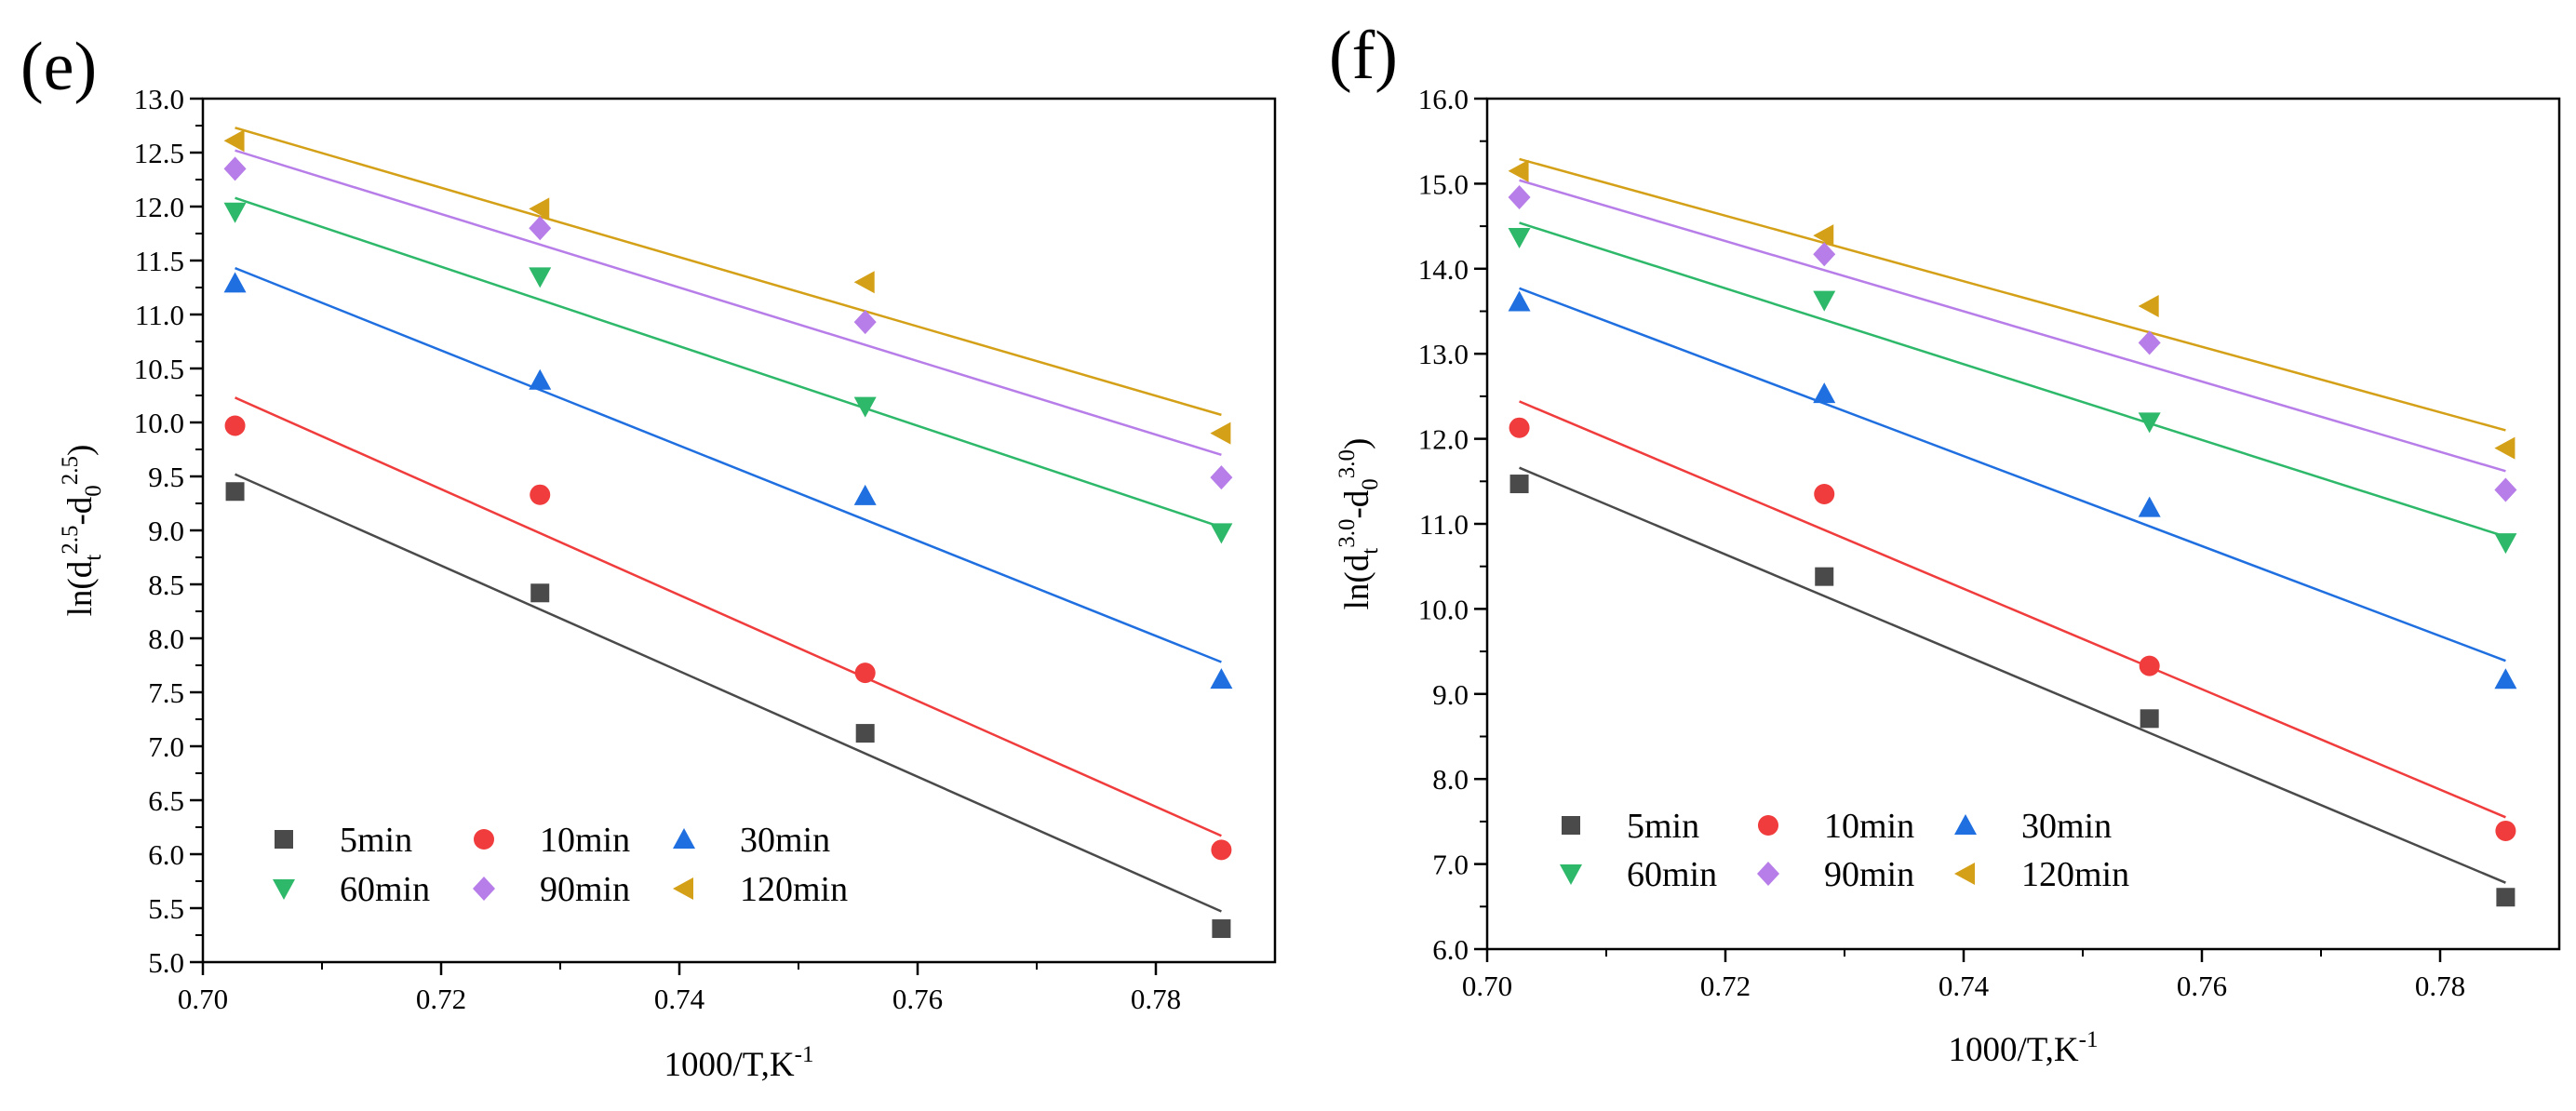 The image size is (2576, 1111). Describe the element at coordinates (1443, 609) in the screenshot. I see `y-tick-label: 10.0` at that location.